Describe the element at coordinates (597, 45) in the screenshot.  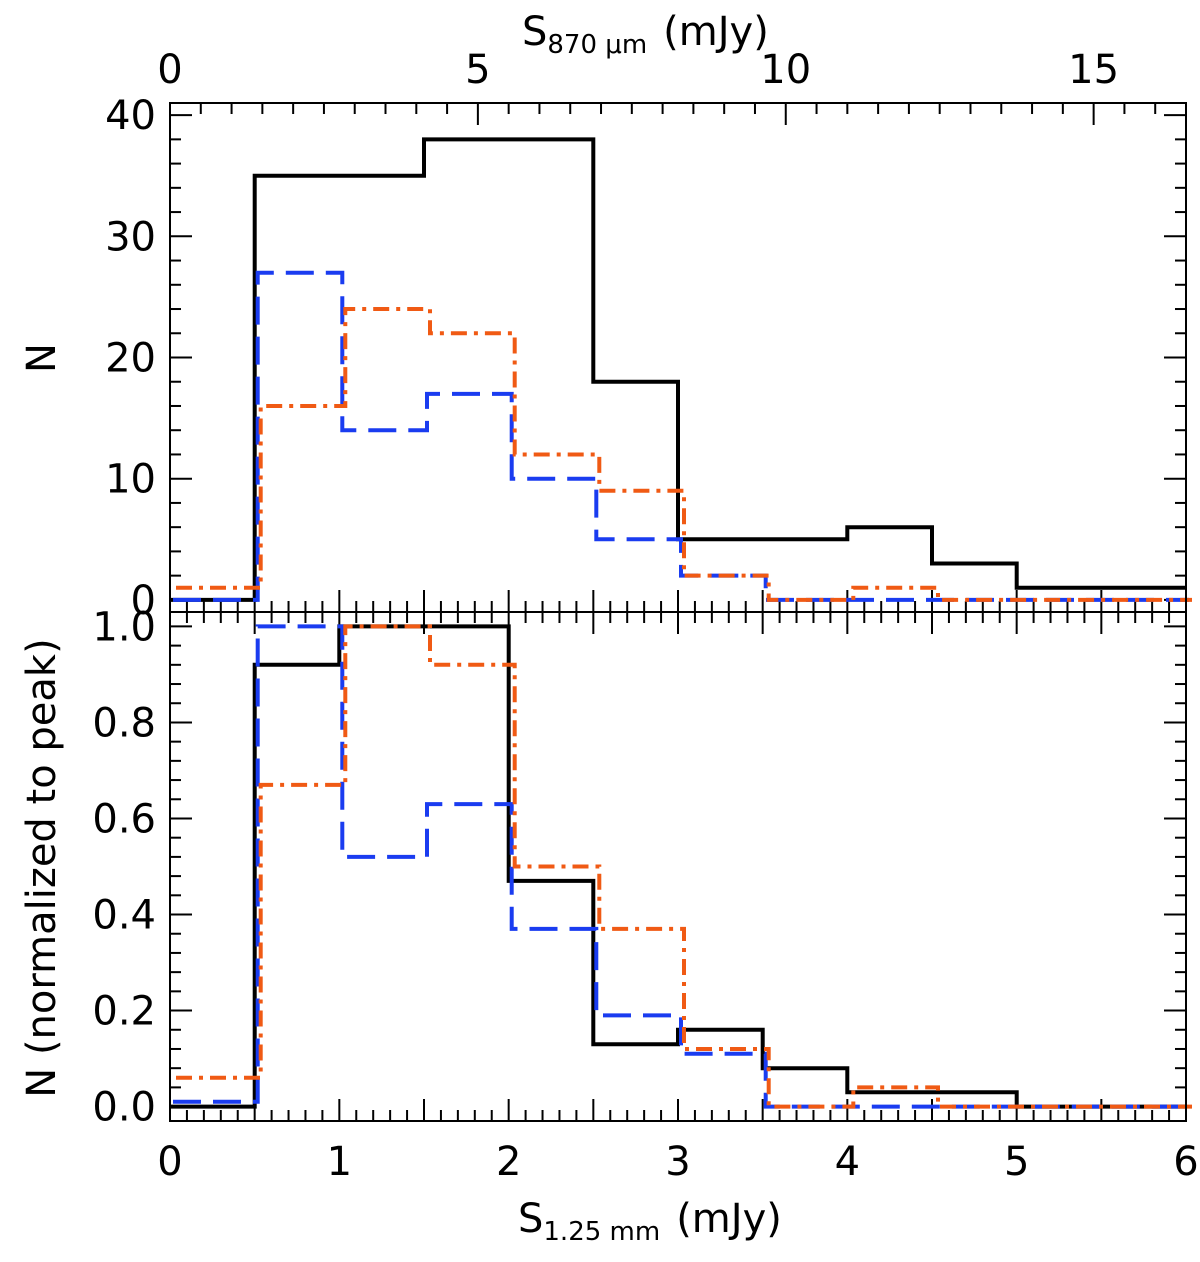
I see `top-x-axis-title-sub: 870 μm` at that location.